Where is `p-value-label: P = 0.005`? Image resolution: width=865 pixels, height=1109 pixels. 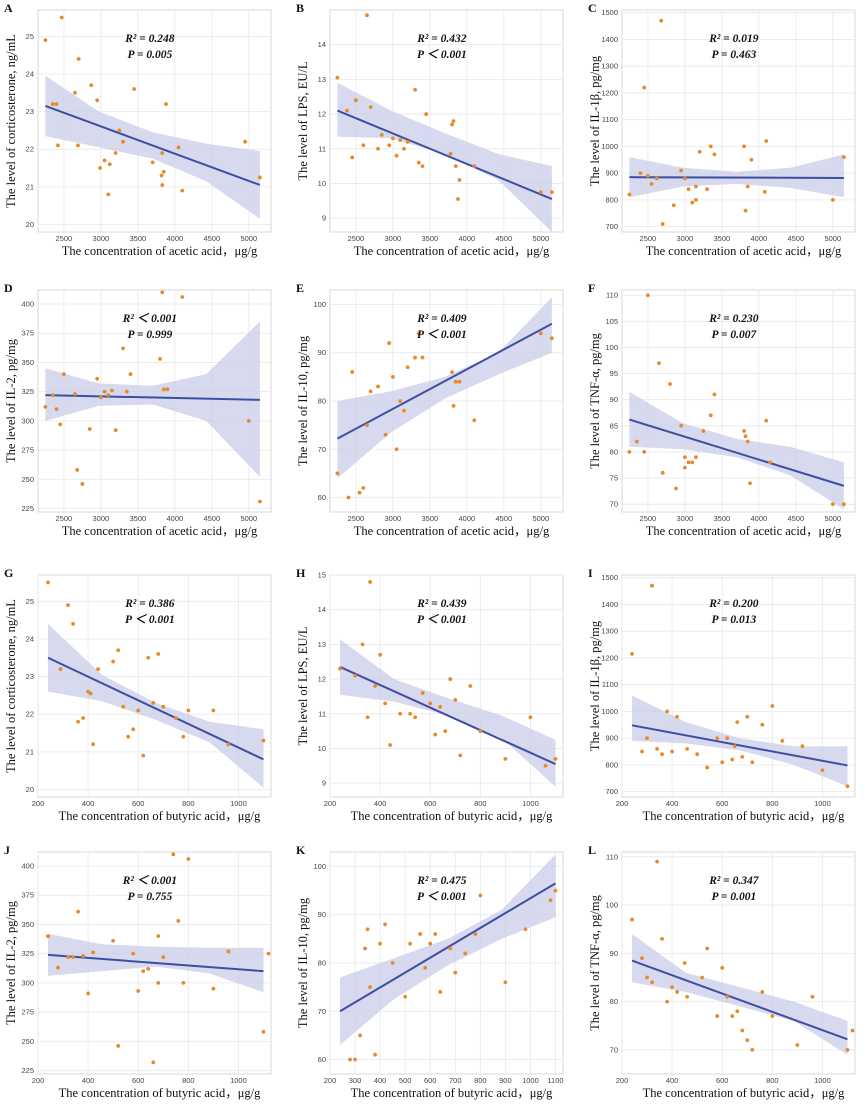 p-value-label: P = 0.005 is located at coordinates (149, 55).